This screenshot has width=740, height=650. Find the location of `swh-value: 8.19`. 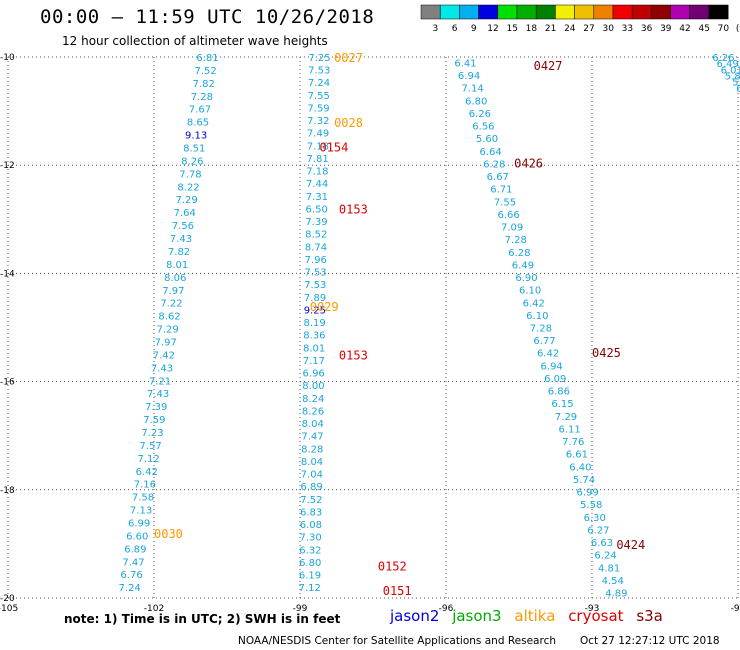

swh-value: 8.19 is located at coordinates (314, 323).